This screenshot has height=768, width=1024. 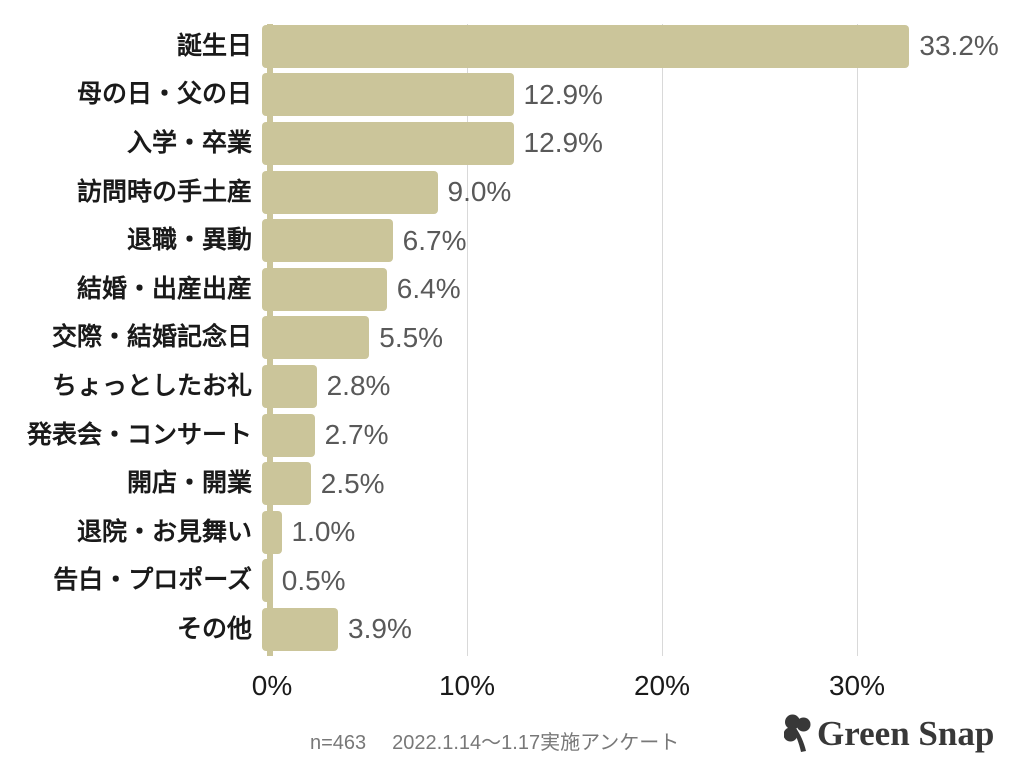 I want to click on category-label: 告白・プロポーズ, so click(x=152, y=580).